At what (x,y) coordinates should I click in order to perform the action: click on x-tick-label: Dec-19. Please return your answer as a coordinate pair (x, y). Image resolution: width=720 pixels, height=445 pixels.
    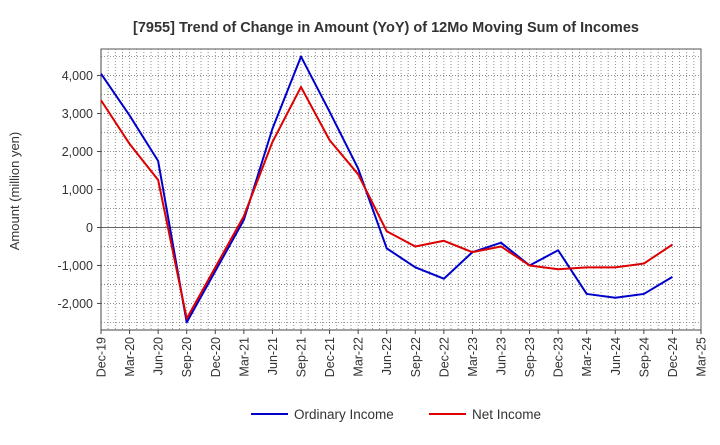
    Looking at the image, I should click on (102, 357).